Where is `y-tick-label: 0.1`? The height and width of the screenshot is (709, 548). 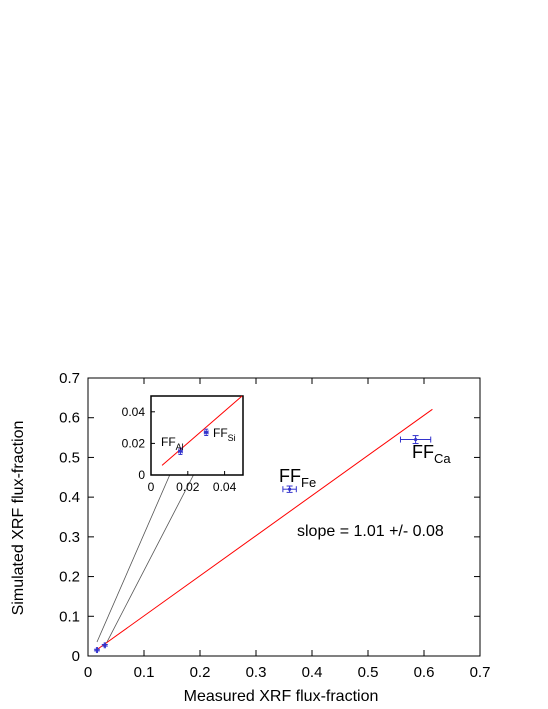 y-tick-label: 0.1 is located at coordinates (69, 616).